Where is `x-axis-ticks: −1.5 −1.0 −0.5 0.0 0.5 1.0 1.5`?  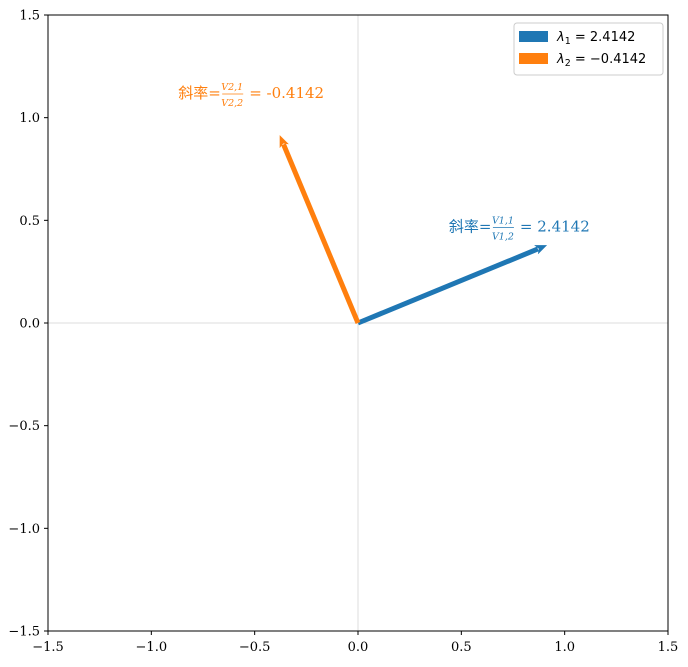
x-axis-ticks: −1.5 −1.0 −0.5 0.0 0.5 1.0 1.5 is located at coordinates (355, 643).